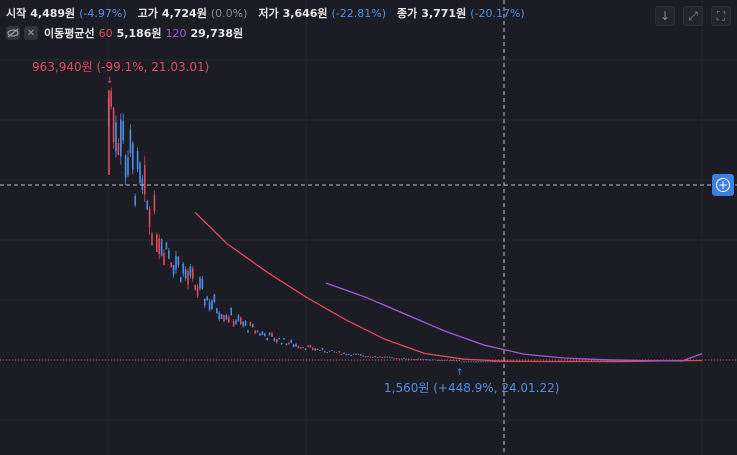 The width and height of the screenshot is (737, 455). What do you see at coordinates (407, 13) in the screenshot?
I see `close-label: 종가` at bounding box center [407, 13].